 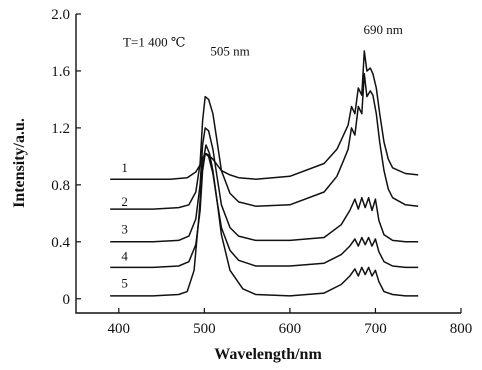 What do you see at coordinates (60, 186) in the screenshot?
I see `y-tick-label-2: 0.8` at bounding box center [60, 186].